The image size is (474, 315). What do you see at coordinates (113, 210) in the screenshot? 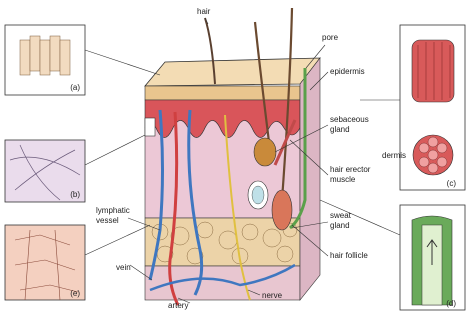
I see `label: lymphatic` at bounding box center [113, 210].